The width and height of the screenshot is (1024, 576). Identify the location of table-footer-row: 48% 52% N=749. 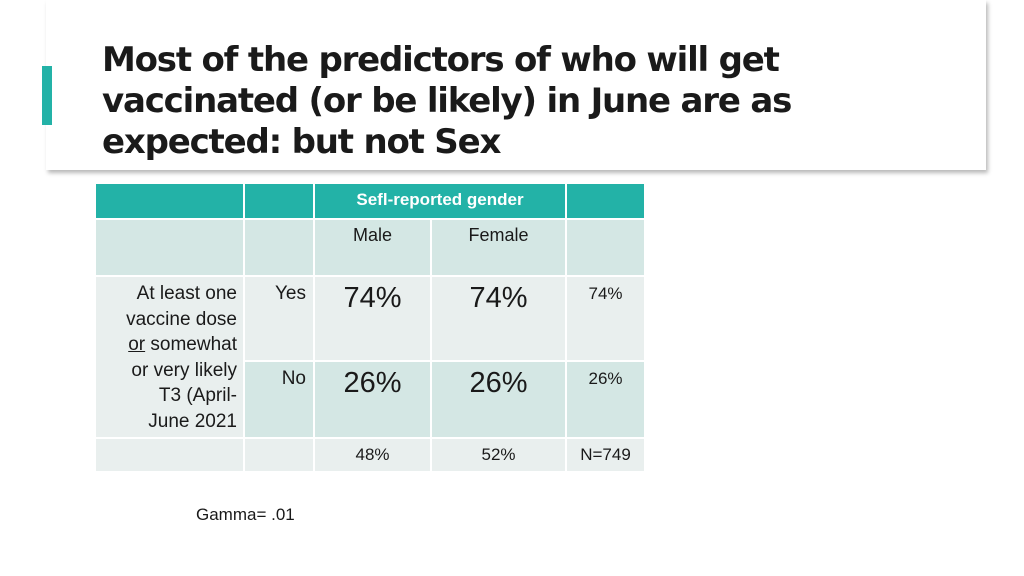
(370, 455).